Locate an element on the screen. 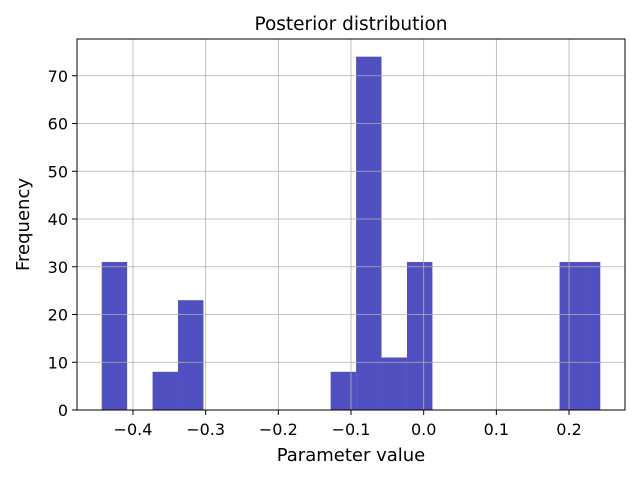  x-axis-ticks: −0.4 −0.3 −0.2 −0.1 0.0 0.1 0.2 is located at coordinates (348, 424).